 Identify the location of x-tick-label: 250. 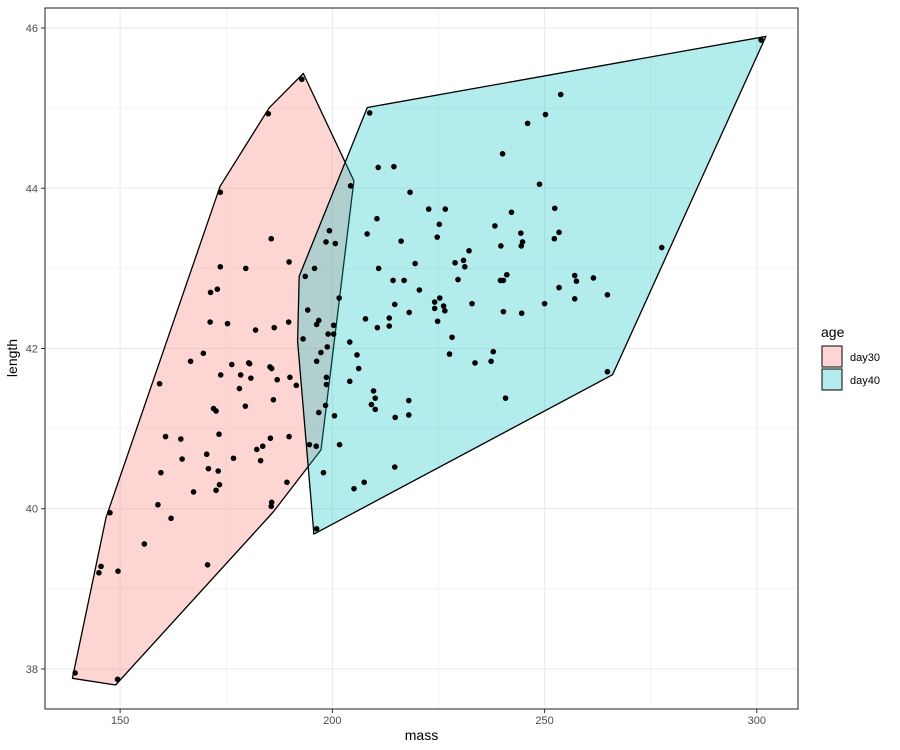
(544, 721).